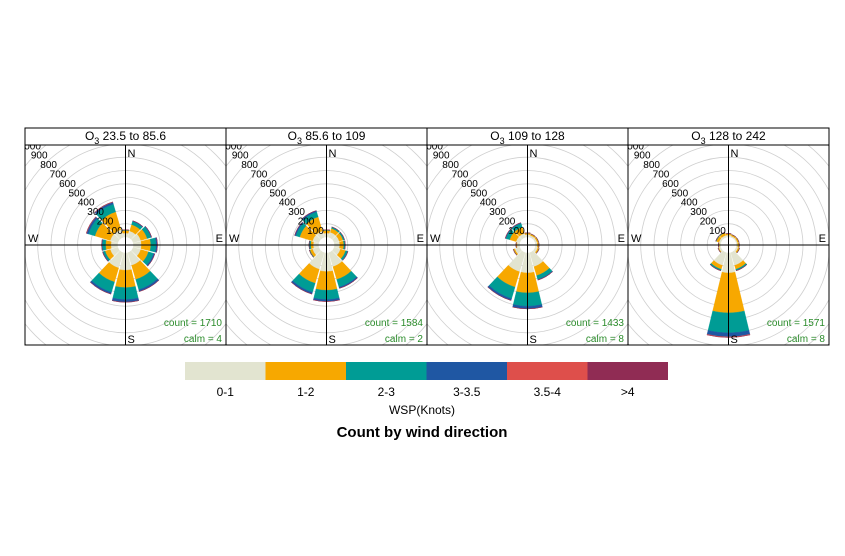 This screenshot has height=556, width=845. I want to click on legend-label: 2-3, so click(387, 392).